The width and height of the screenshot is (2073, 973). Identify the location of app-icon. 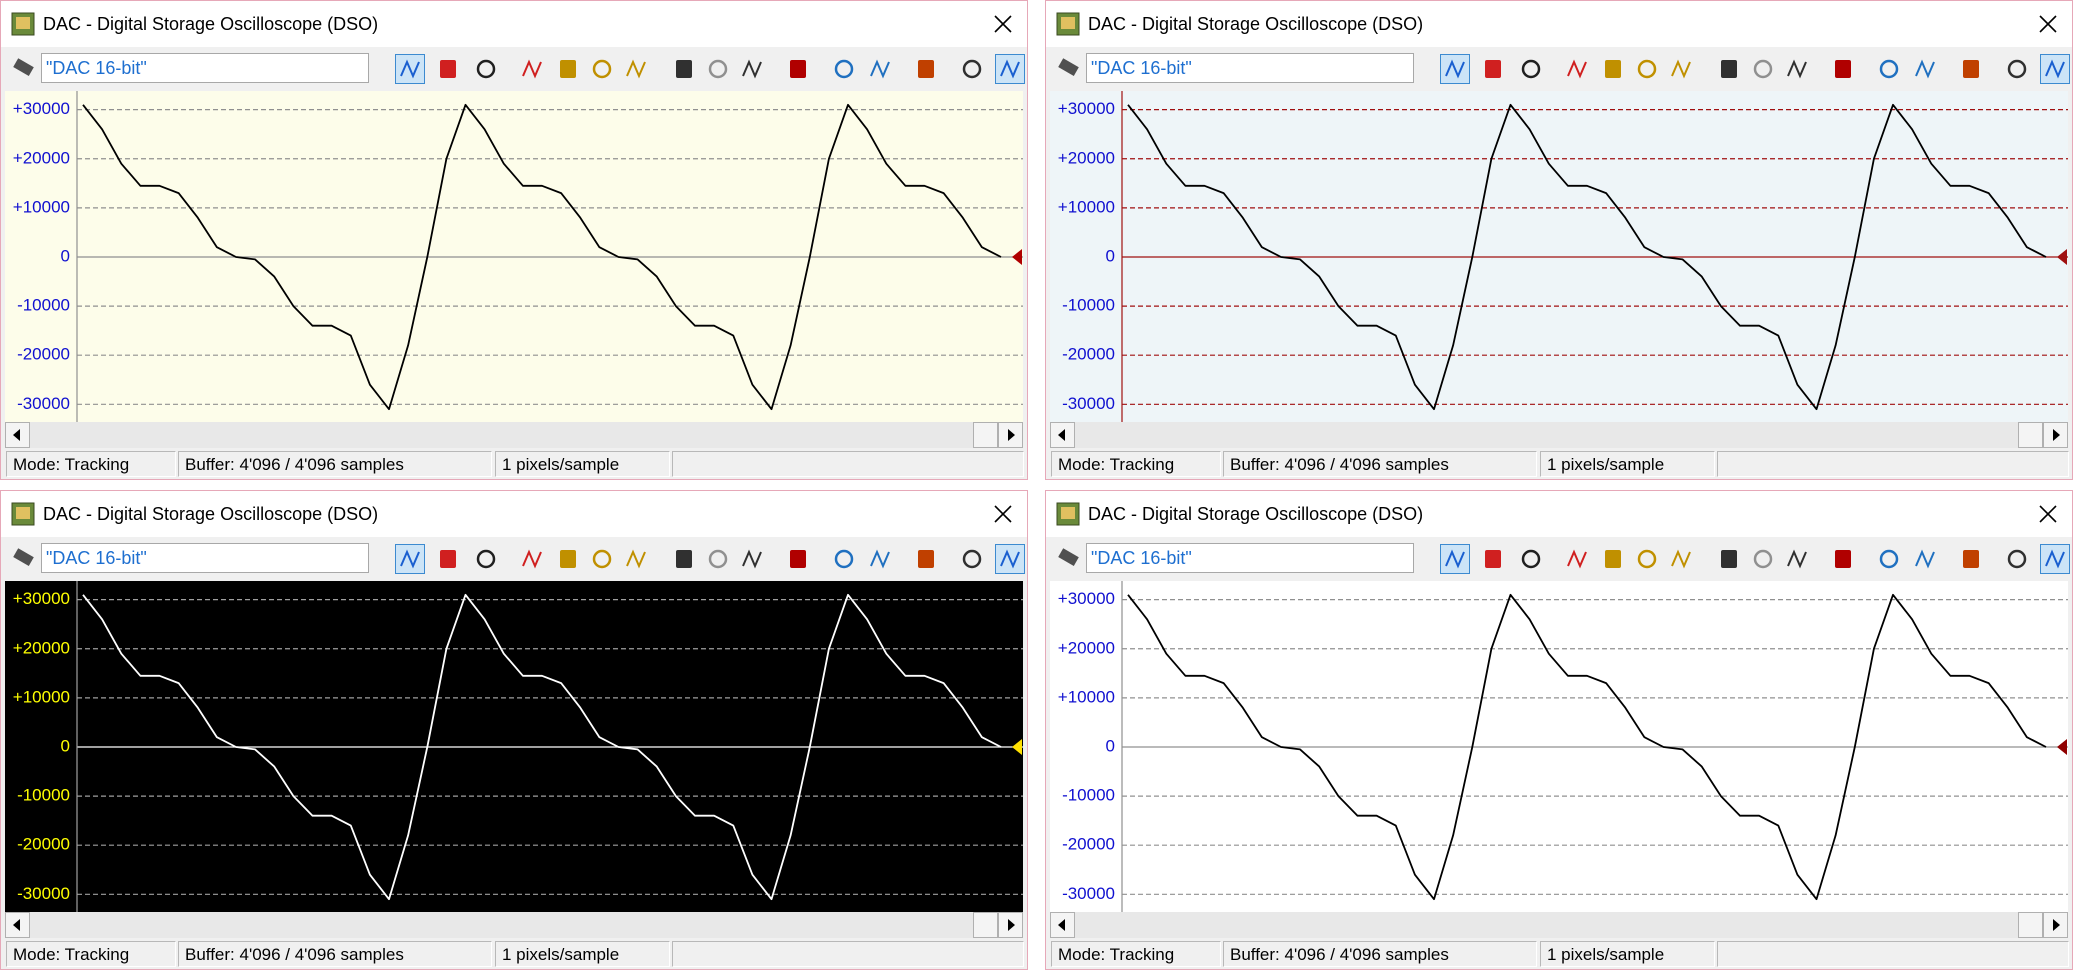
(1068, 24).